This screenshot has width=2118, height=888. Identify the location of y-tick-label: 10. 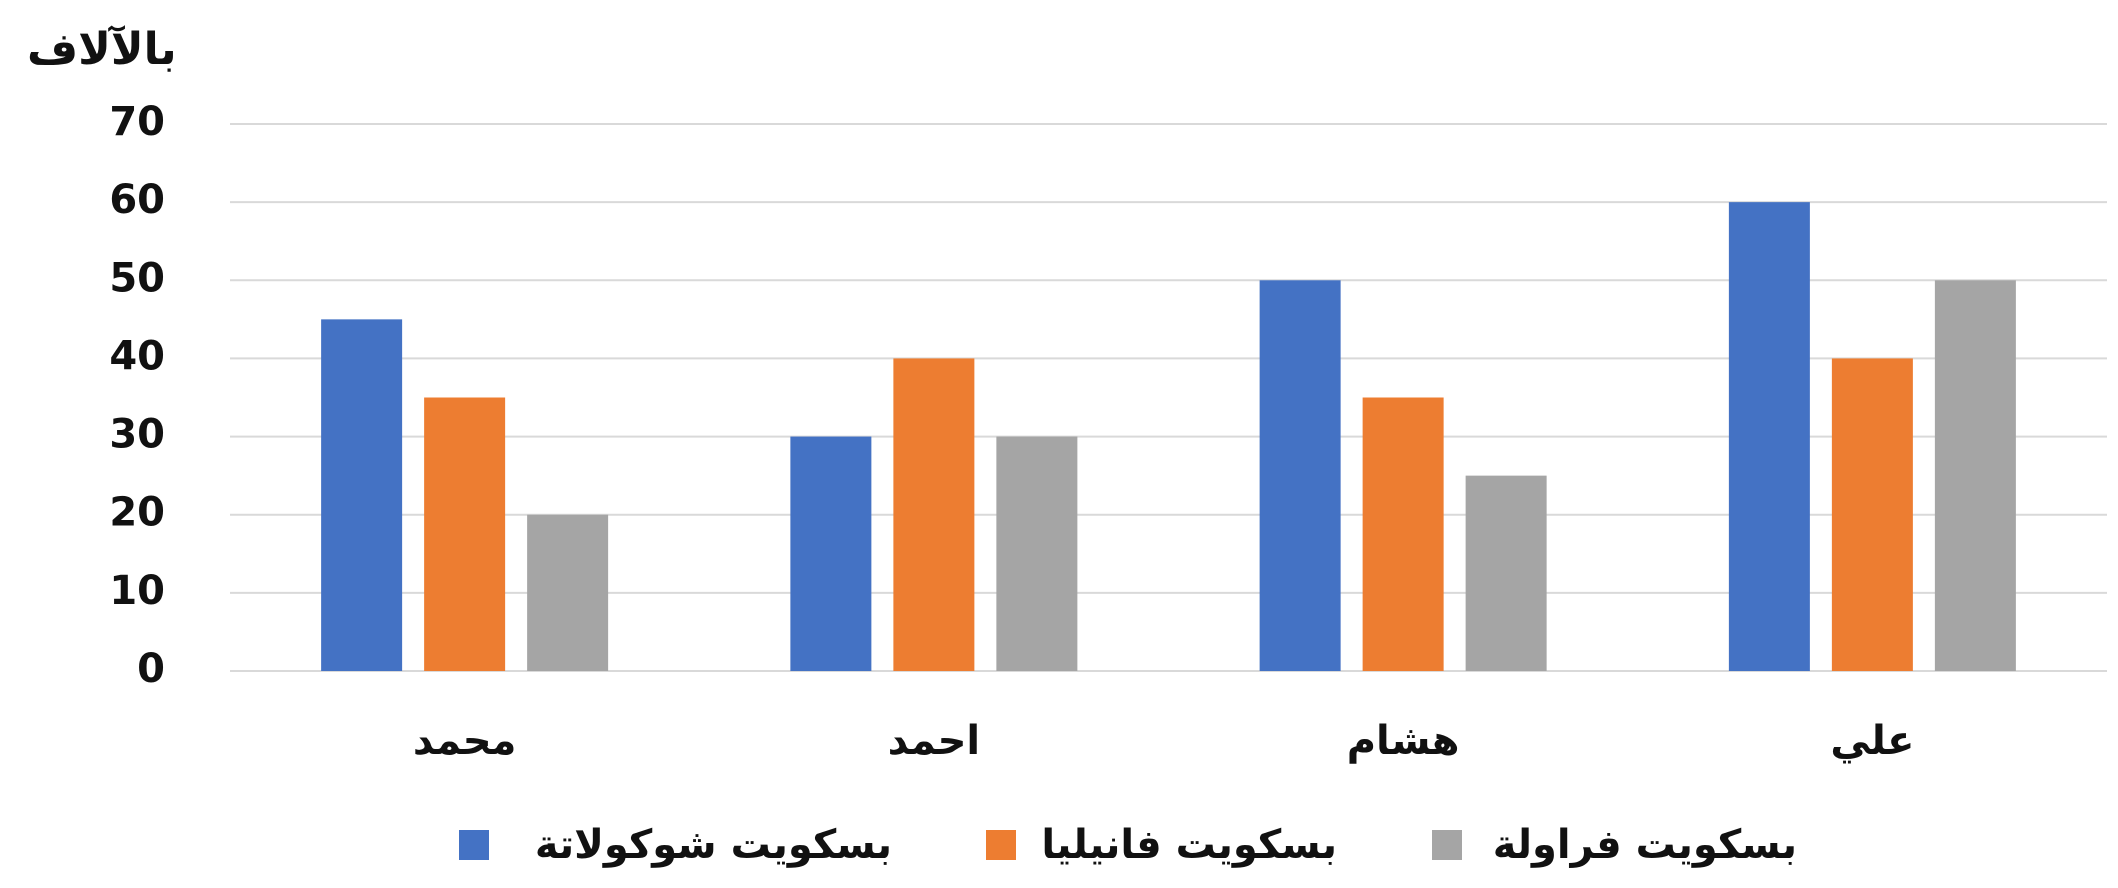
(137, 591).